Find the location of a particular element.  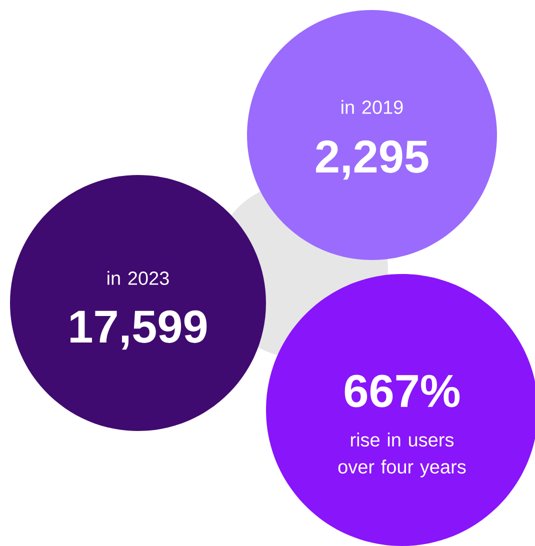

category-label: in 2023 is located at coordinates (138, 278).